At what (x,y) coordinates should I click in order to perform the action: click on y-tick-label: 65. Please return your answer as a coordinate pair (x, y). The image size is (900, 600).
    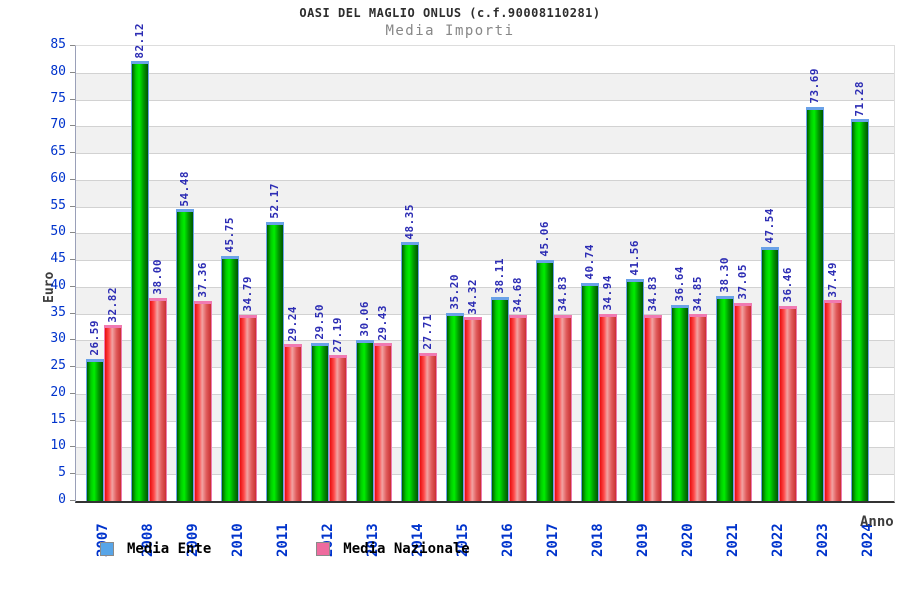
    Looking at the image, I should click on (58, 152).